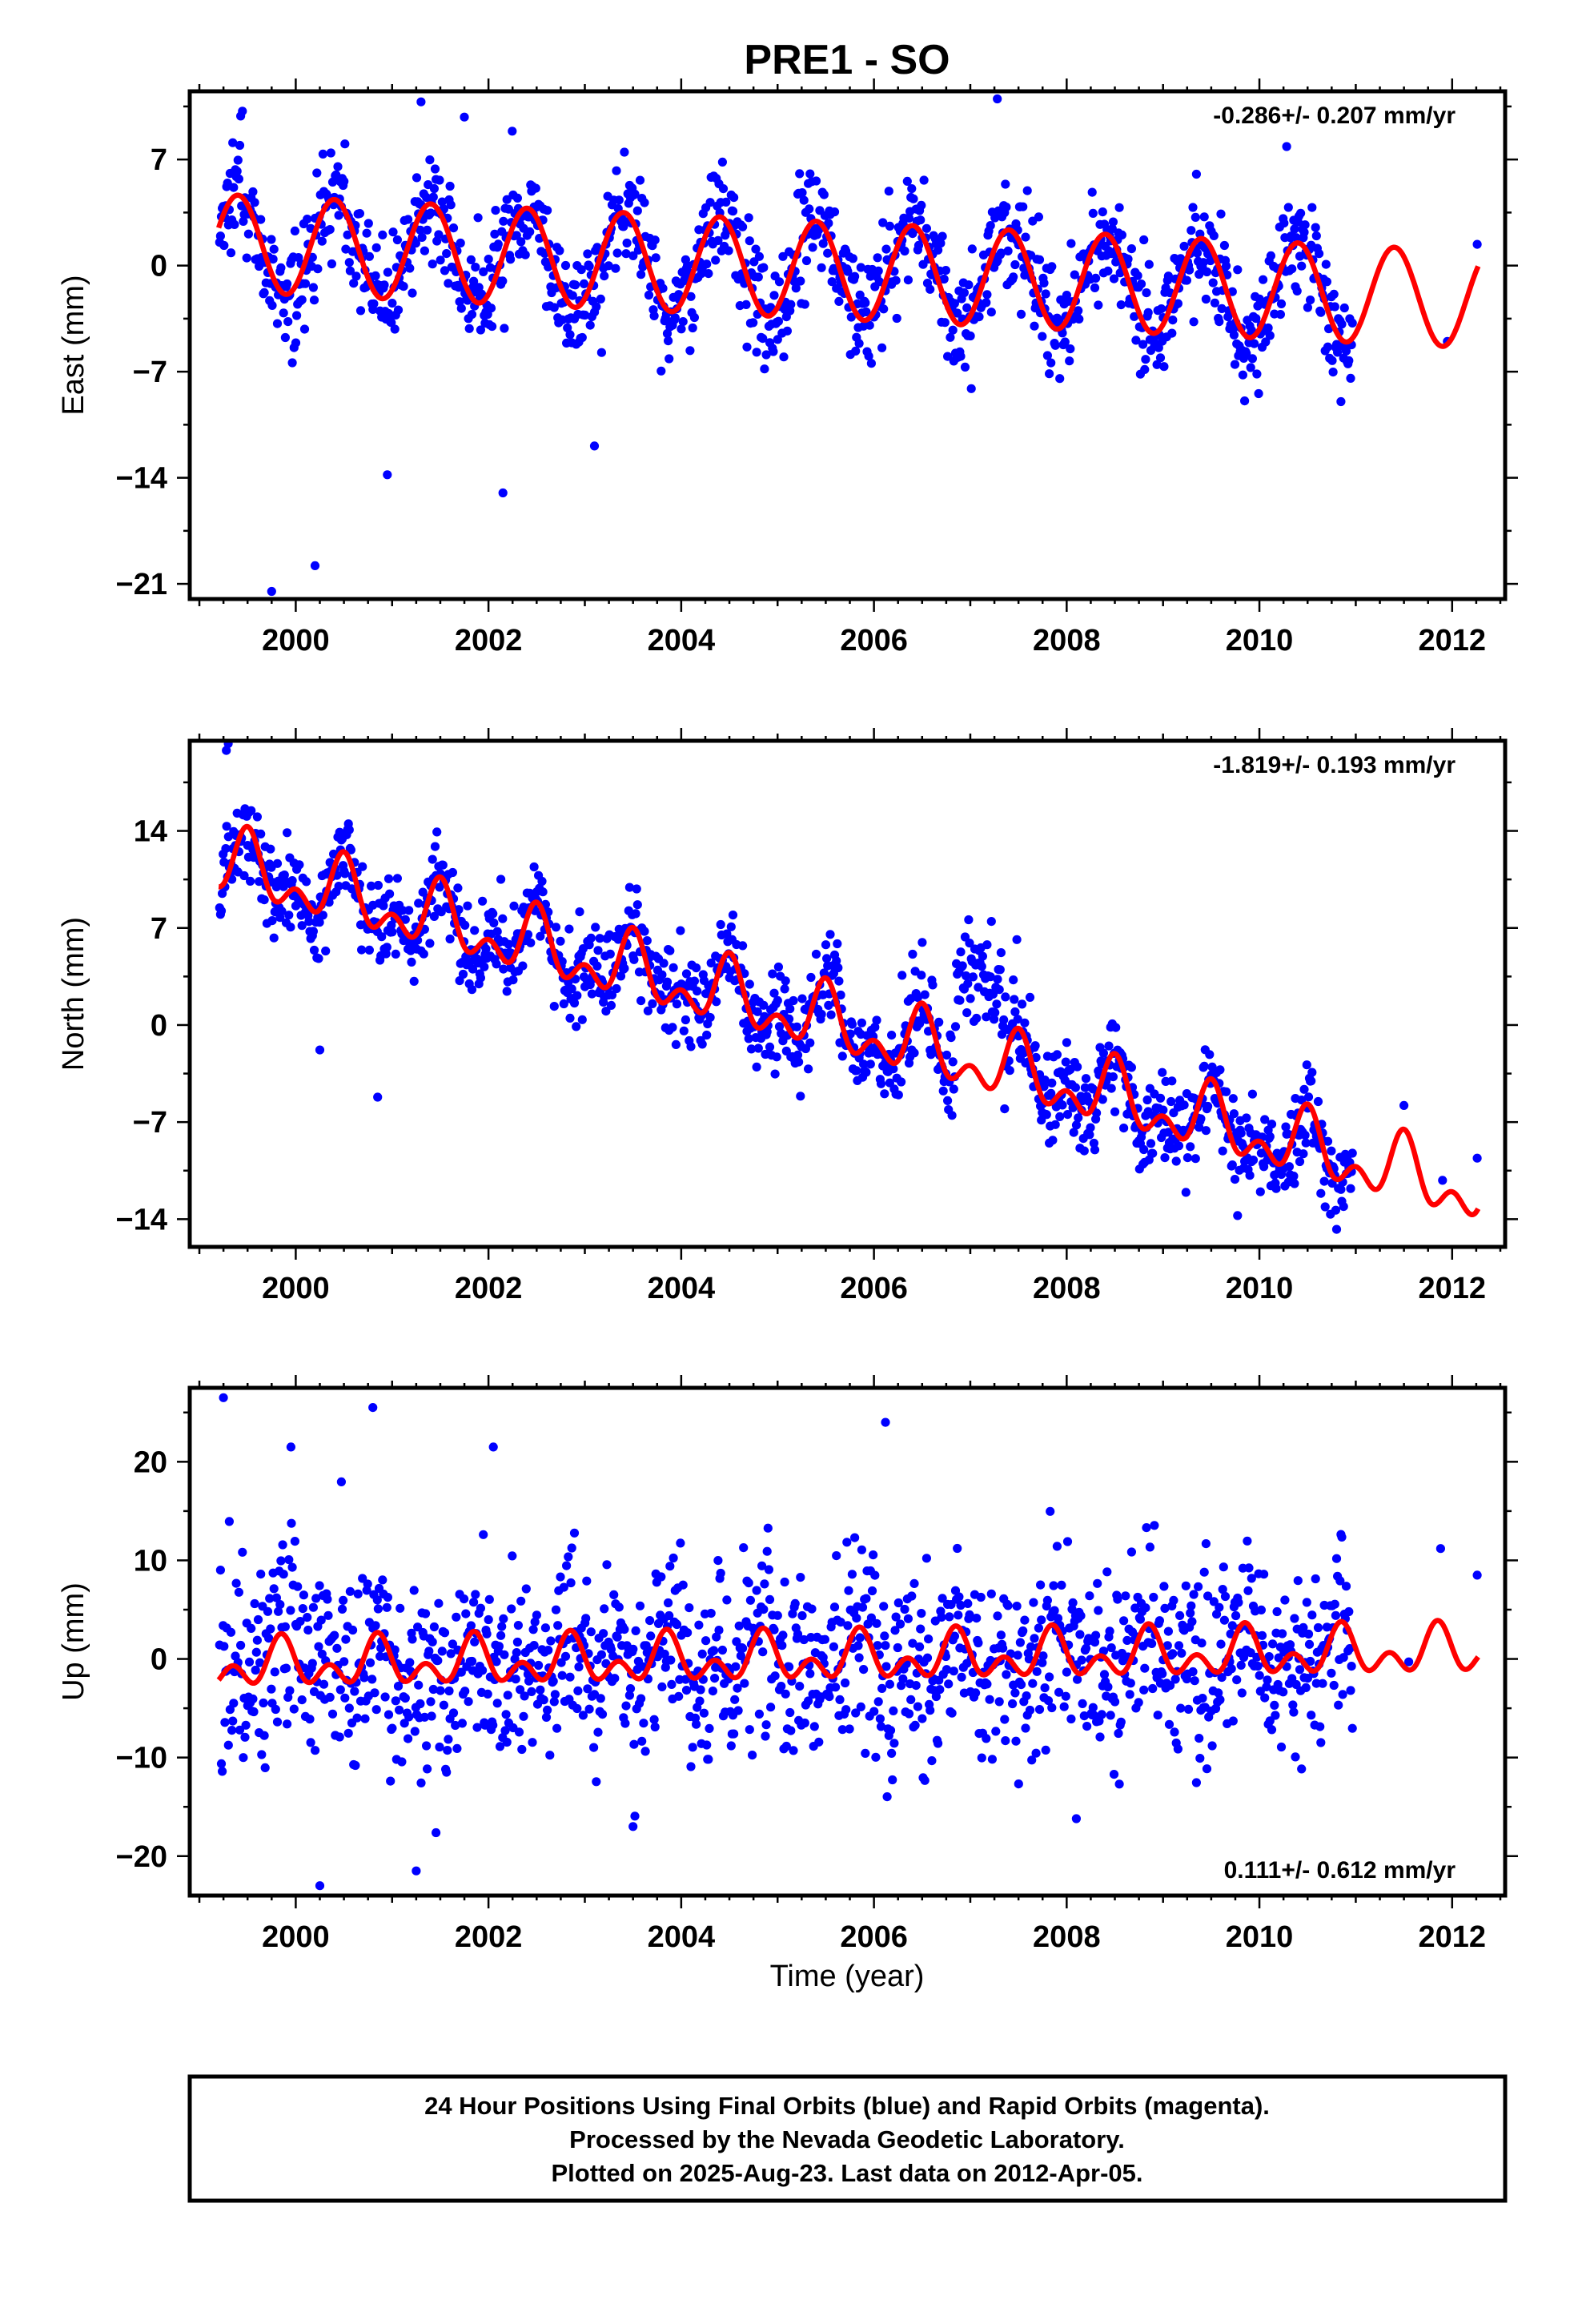  What do you see at coordinates (1340, 1871) in the screenshot?
I see `up-rate-label: 0.111+/- 0.612 mm/yr` at bounding box center [1340, 1871].